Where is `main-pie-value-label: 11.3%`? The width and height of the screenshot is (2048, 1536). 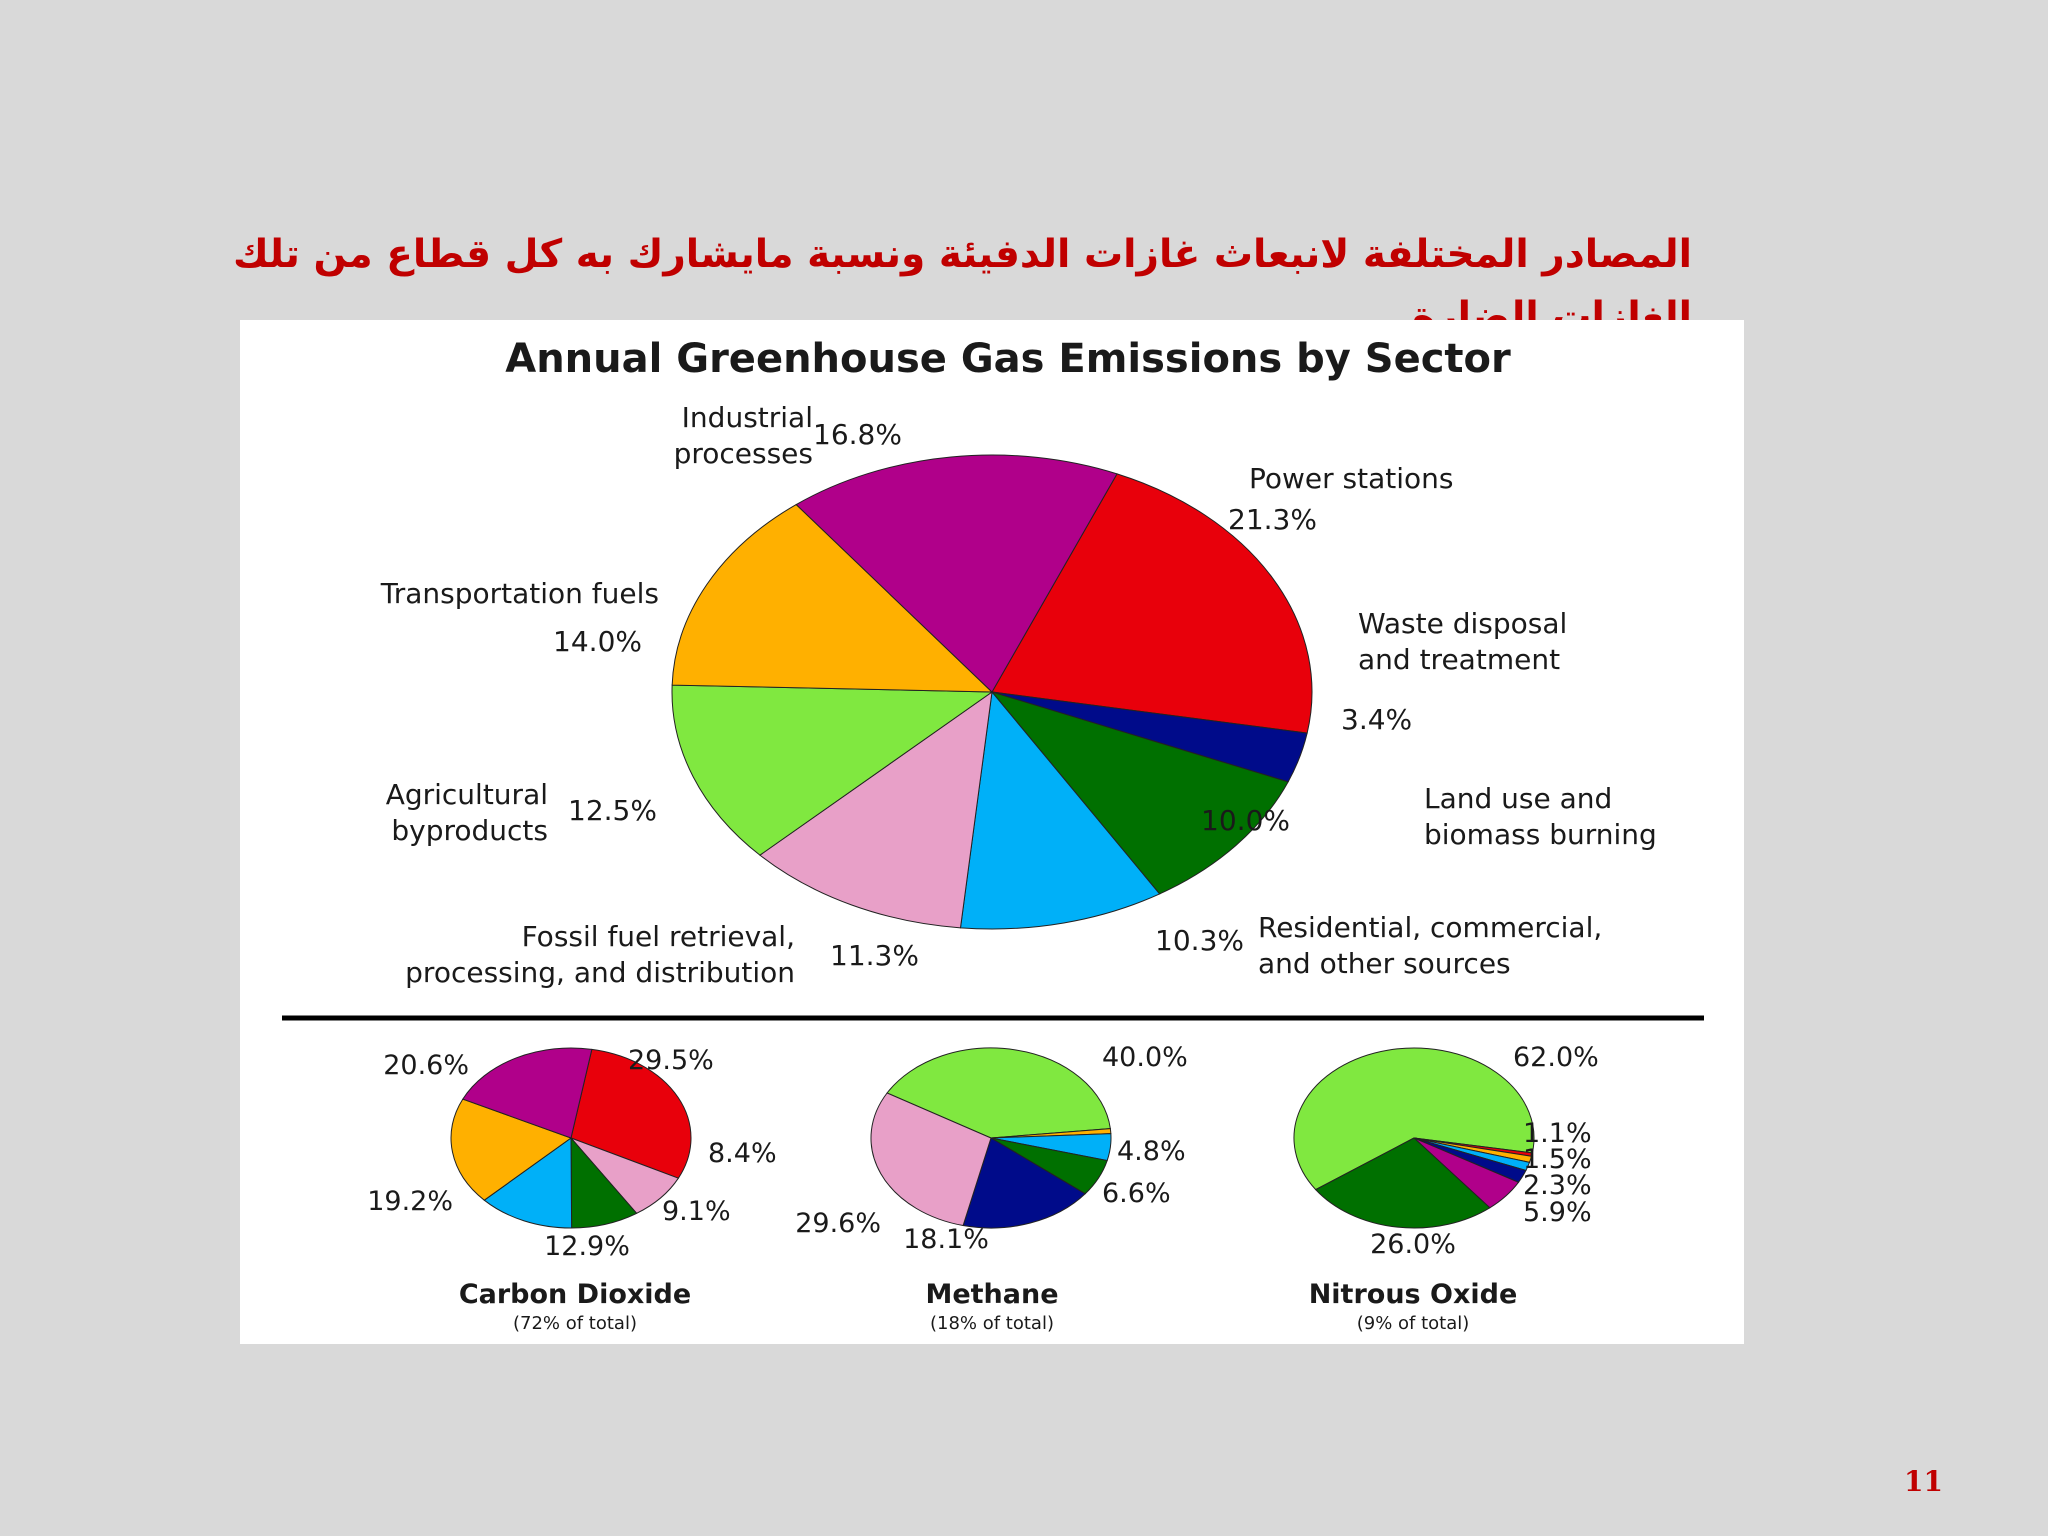 main-pie-value-label: 11.3% is located at coordinates (874, 955).